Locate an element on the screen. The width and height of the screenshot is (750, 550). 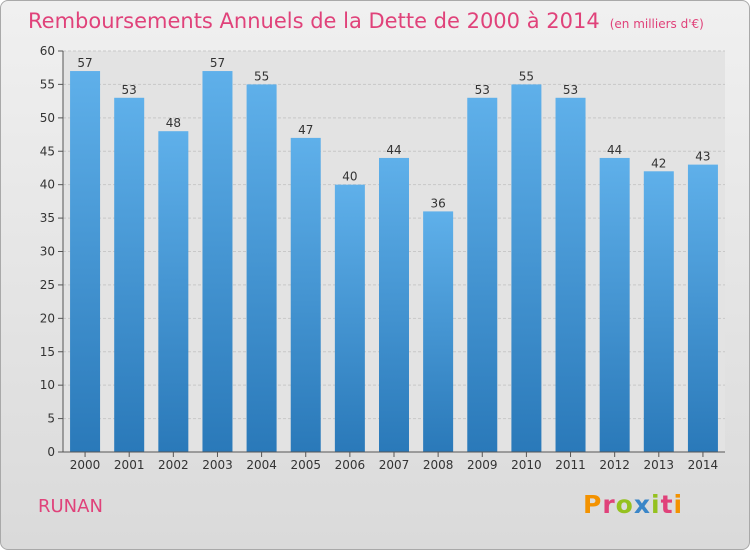
data-label-2003: 57 is located at coordinates (217, 63).